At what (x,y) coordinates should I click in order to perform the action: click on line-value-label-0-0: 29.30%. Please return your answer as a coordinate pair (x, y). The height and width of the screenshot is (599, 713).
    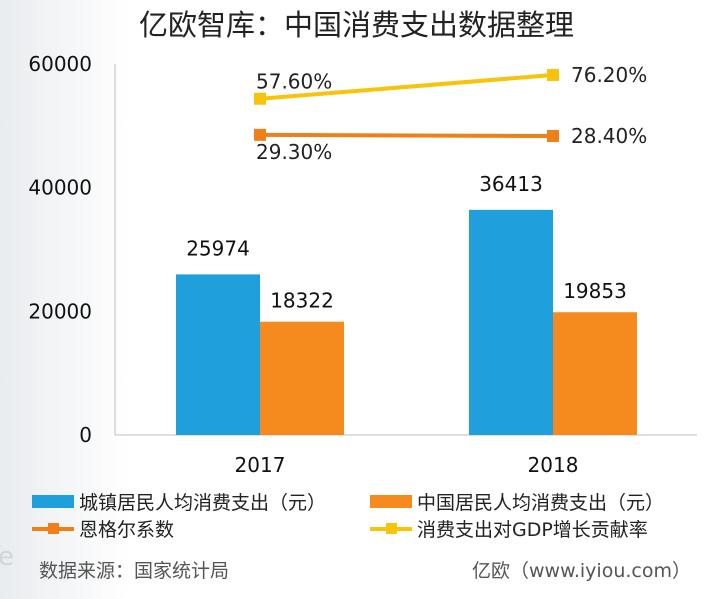
    Looking at the image, I should click on (294, 152).